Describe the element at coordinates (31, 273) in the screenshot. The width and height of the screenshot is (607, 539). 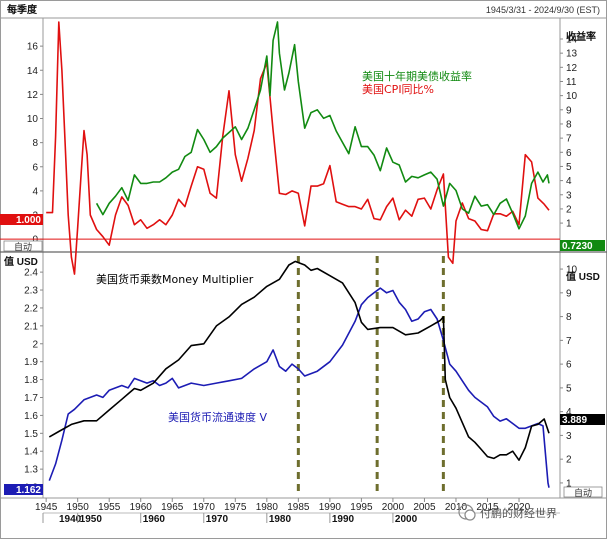
I see `bottom-left-label-0: 2.4` at that location.